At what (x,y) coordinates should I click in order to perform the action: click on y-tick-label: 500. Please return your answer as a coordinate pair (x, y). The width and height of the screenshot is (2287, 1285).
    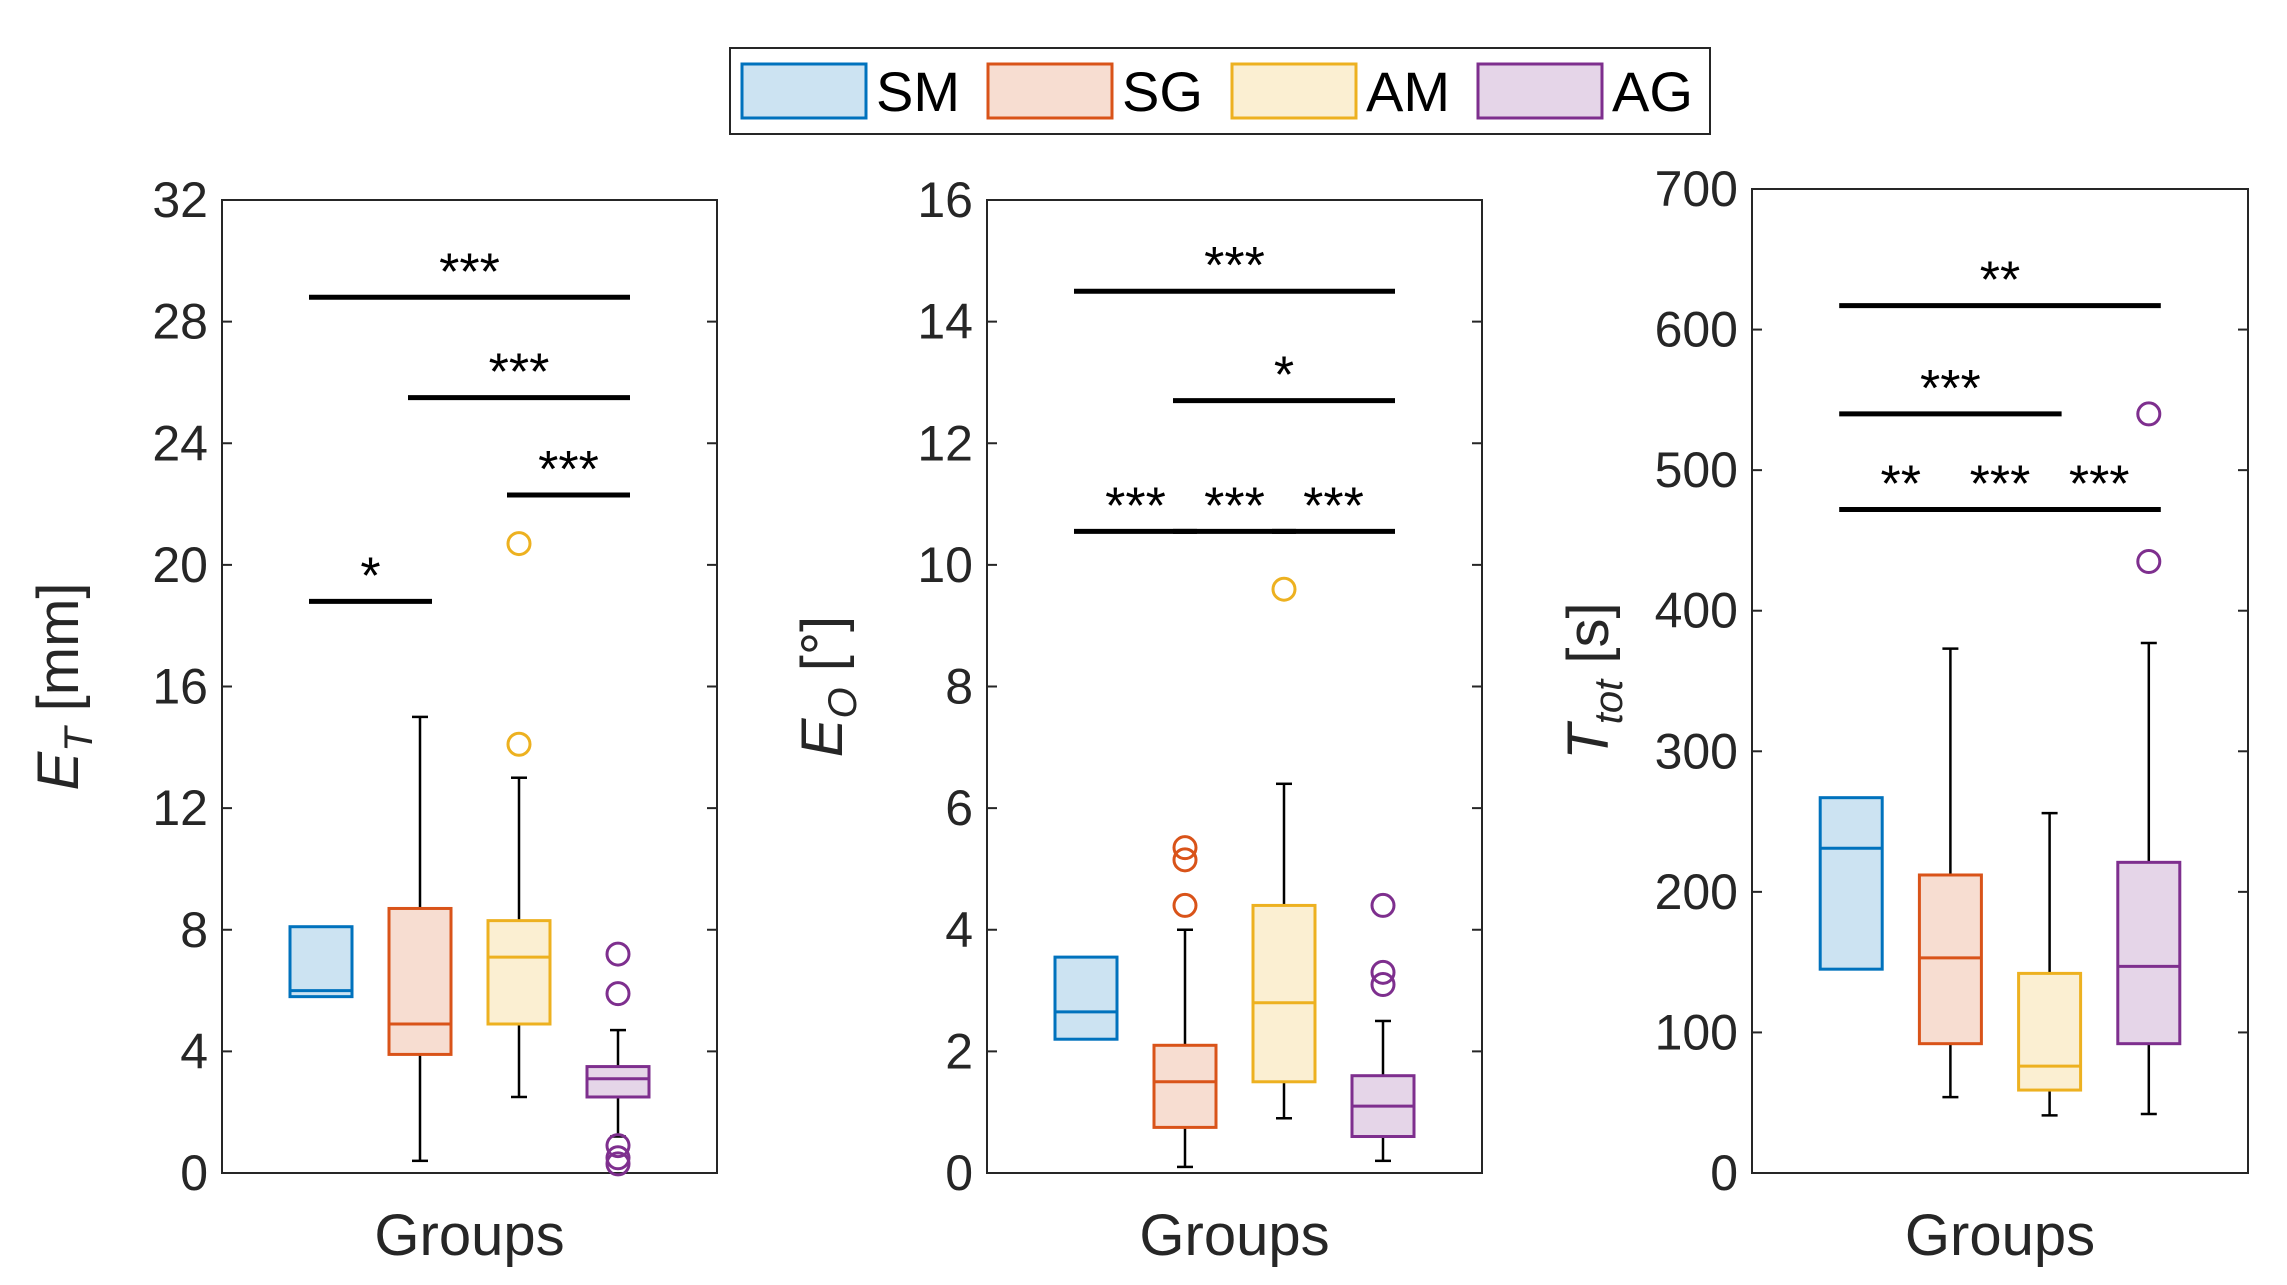
    Looking at the image, I should click on (1696, 470).